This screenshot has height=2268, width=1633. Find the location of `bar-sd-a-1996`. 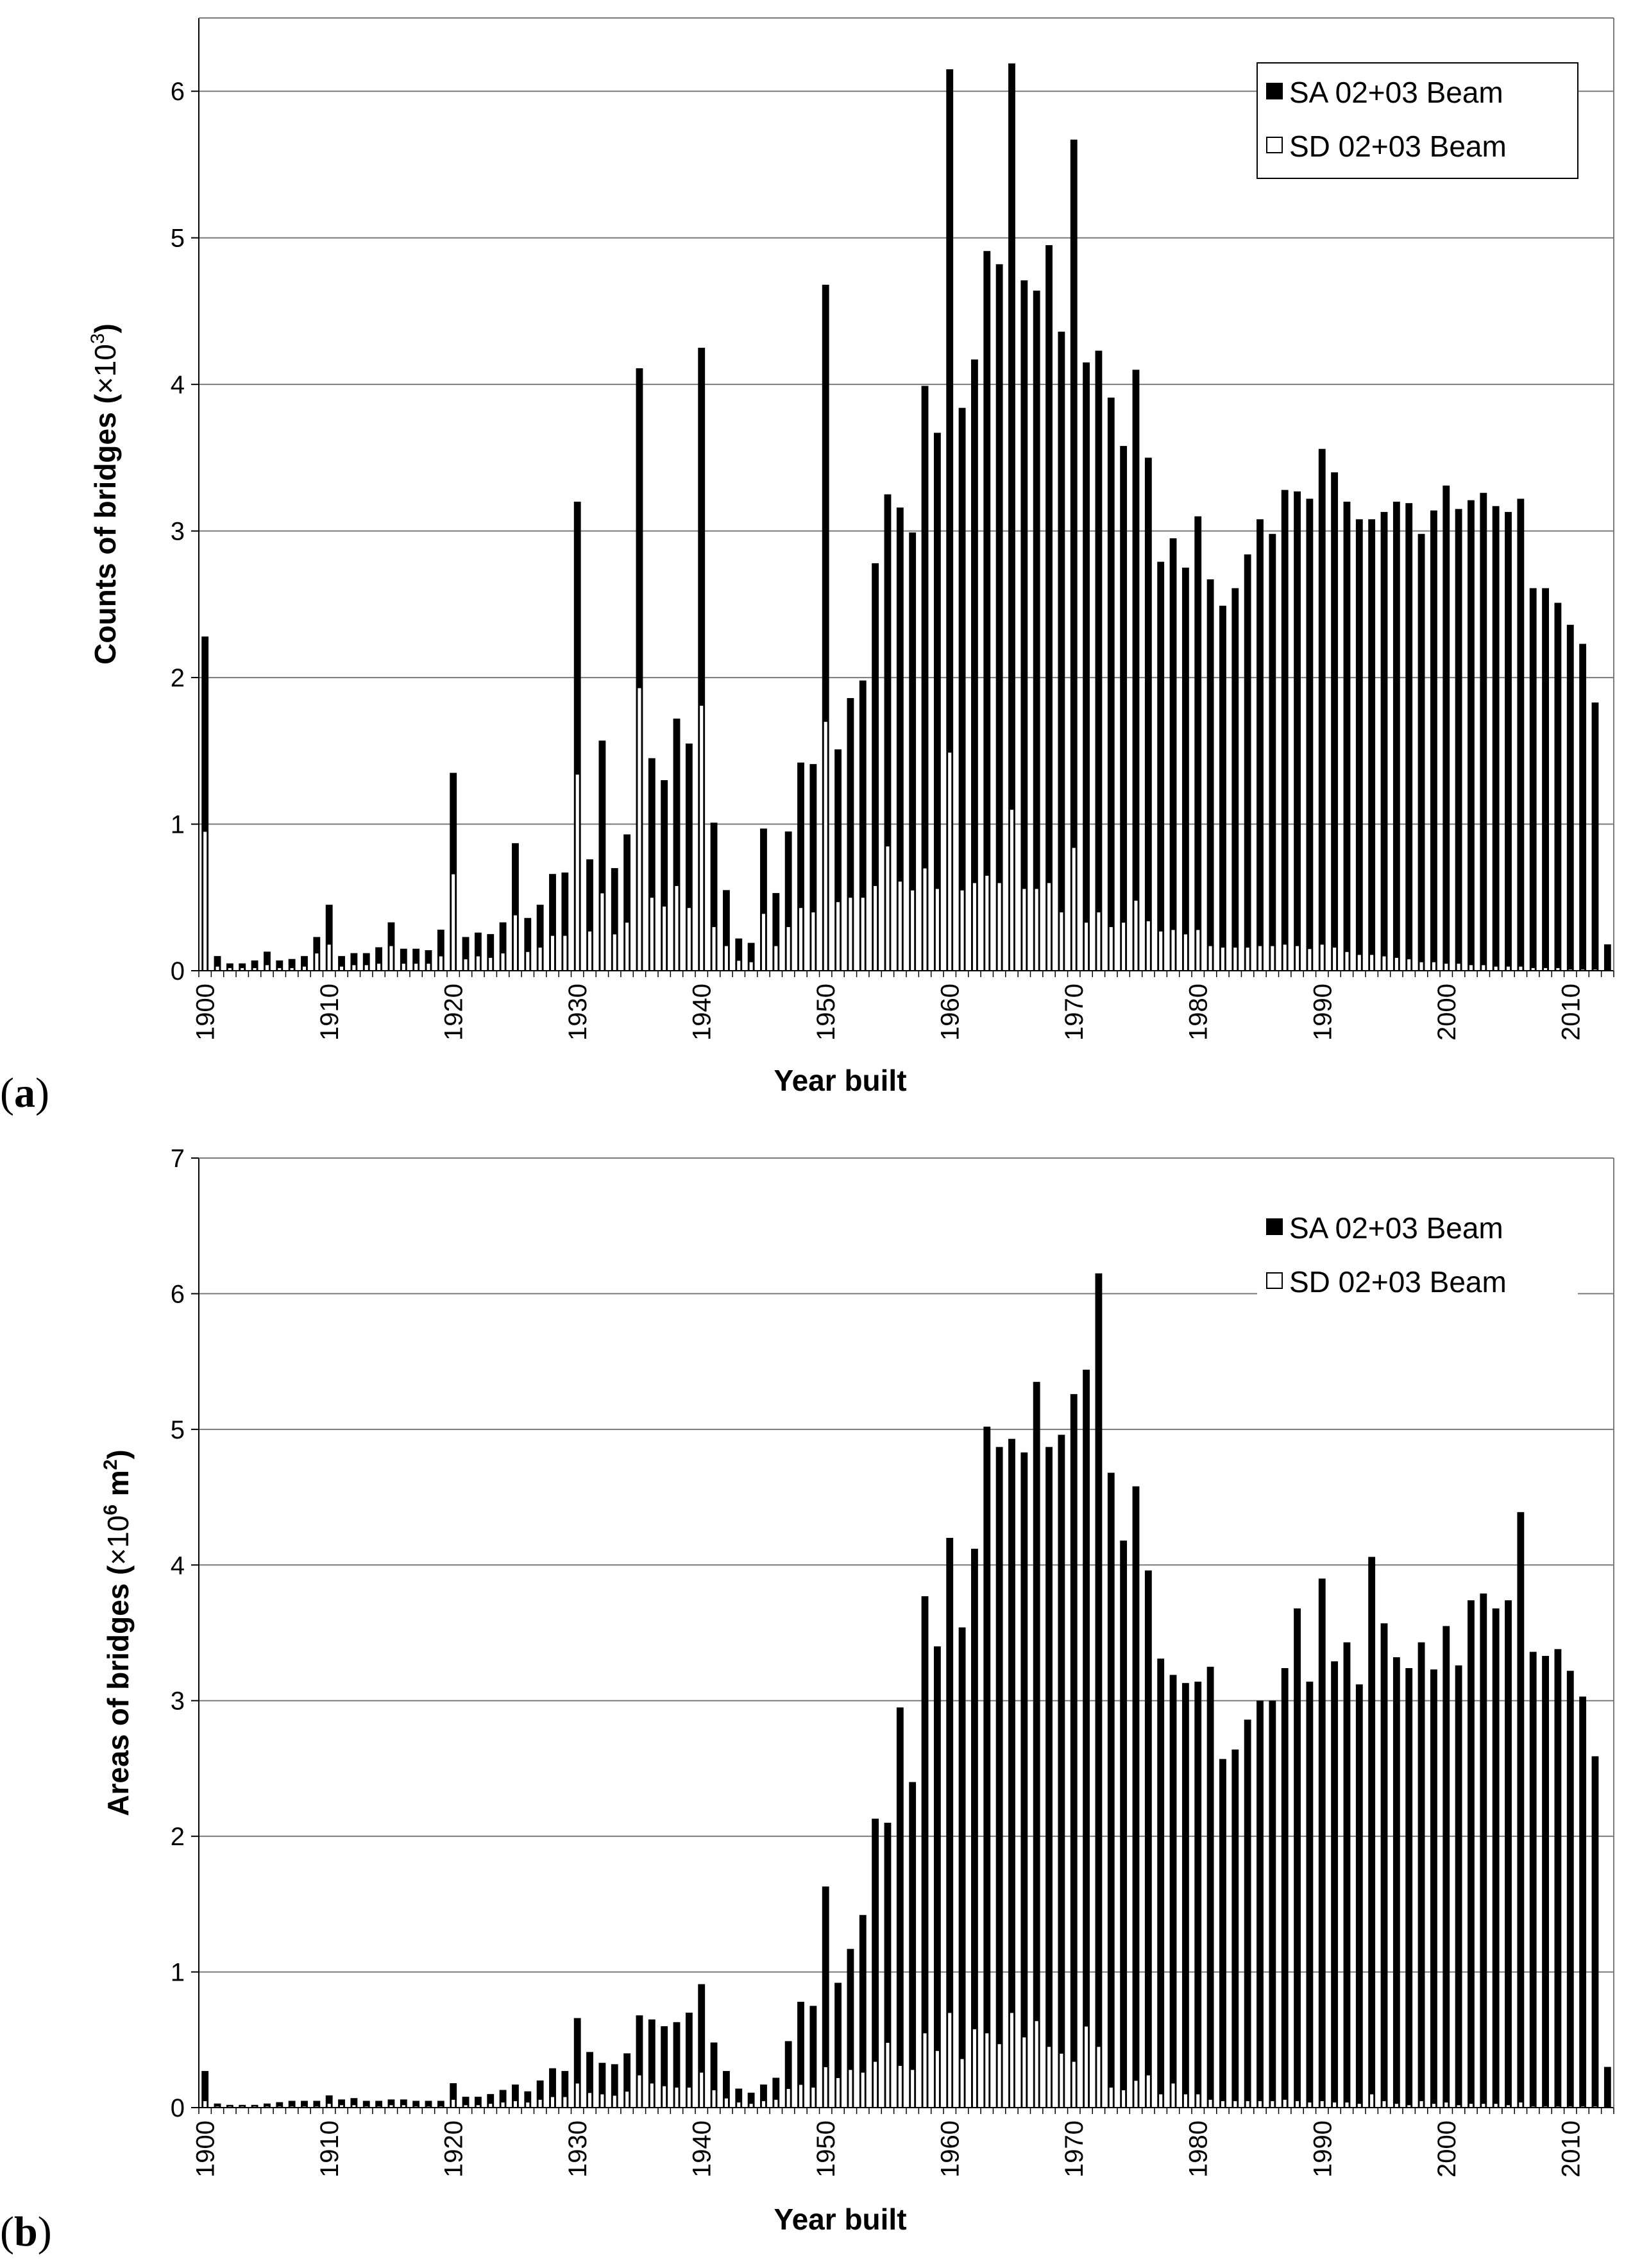

bar-sd-a-1996 is located at coordinates (1396, 964).